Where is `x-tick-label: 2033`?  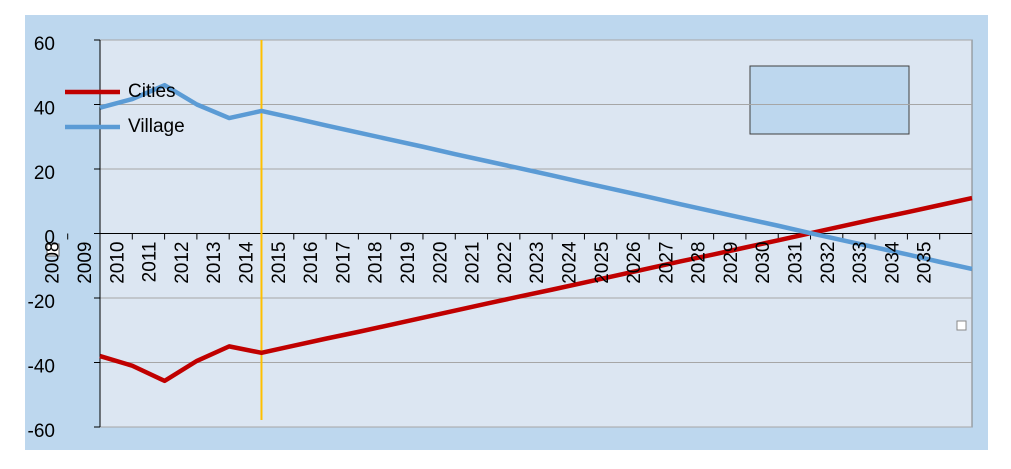
x-tick-label: 2033 is located at coordinates (860, 263).